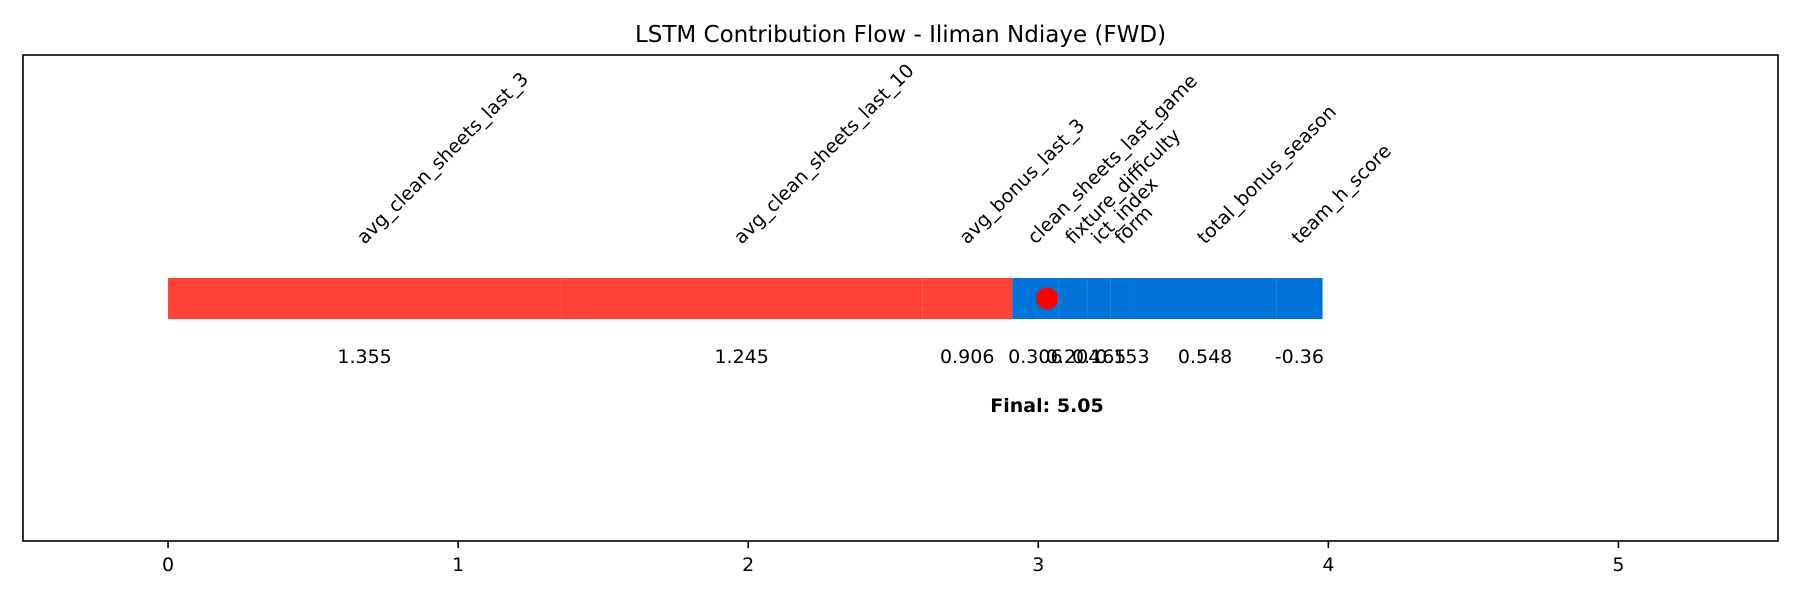  I want to click on value-label-2: 0.906, so click(967, 357).